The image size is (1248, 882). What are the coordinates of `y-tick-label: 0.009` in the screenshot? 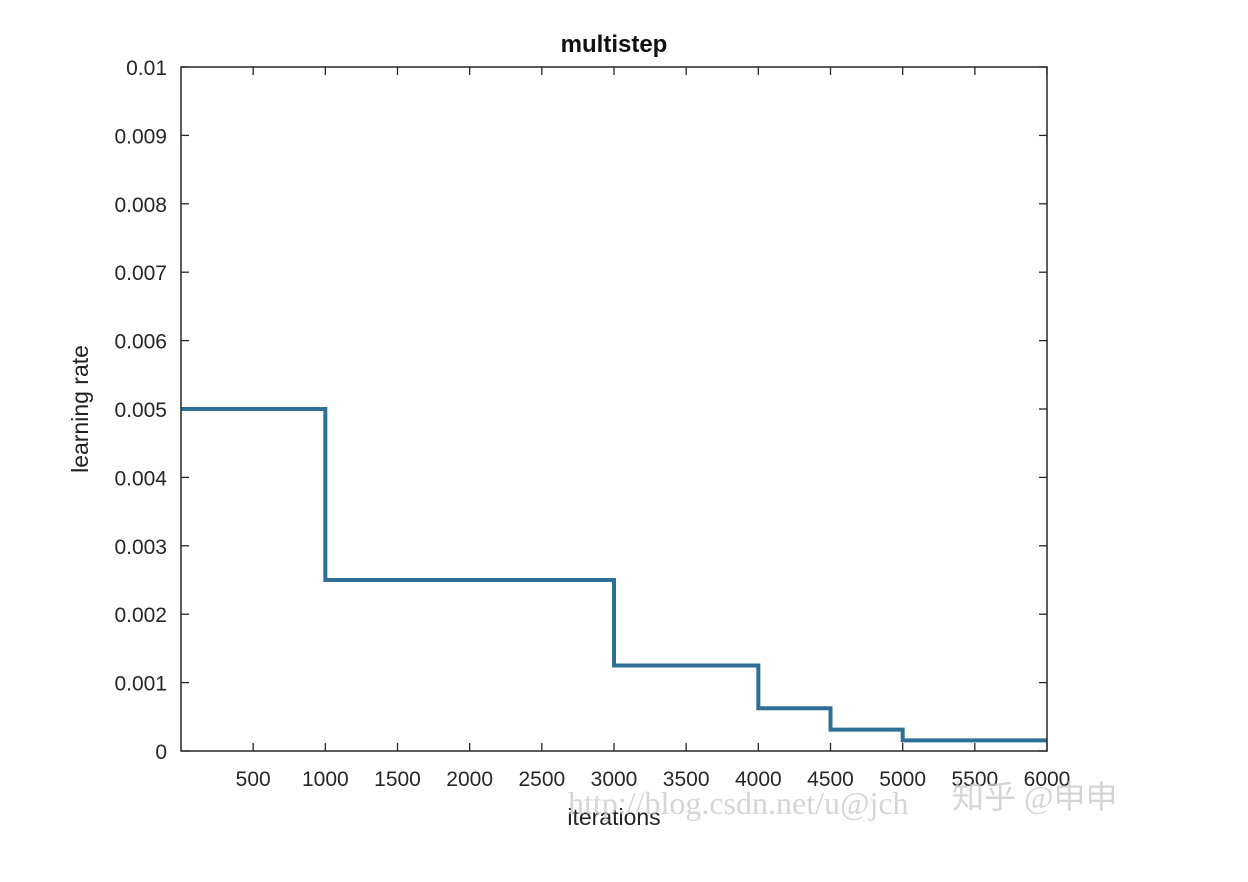 It's located at (140, 136).